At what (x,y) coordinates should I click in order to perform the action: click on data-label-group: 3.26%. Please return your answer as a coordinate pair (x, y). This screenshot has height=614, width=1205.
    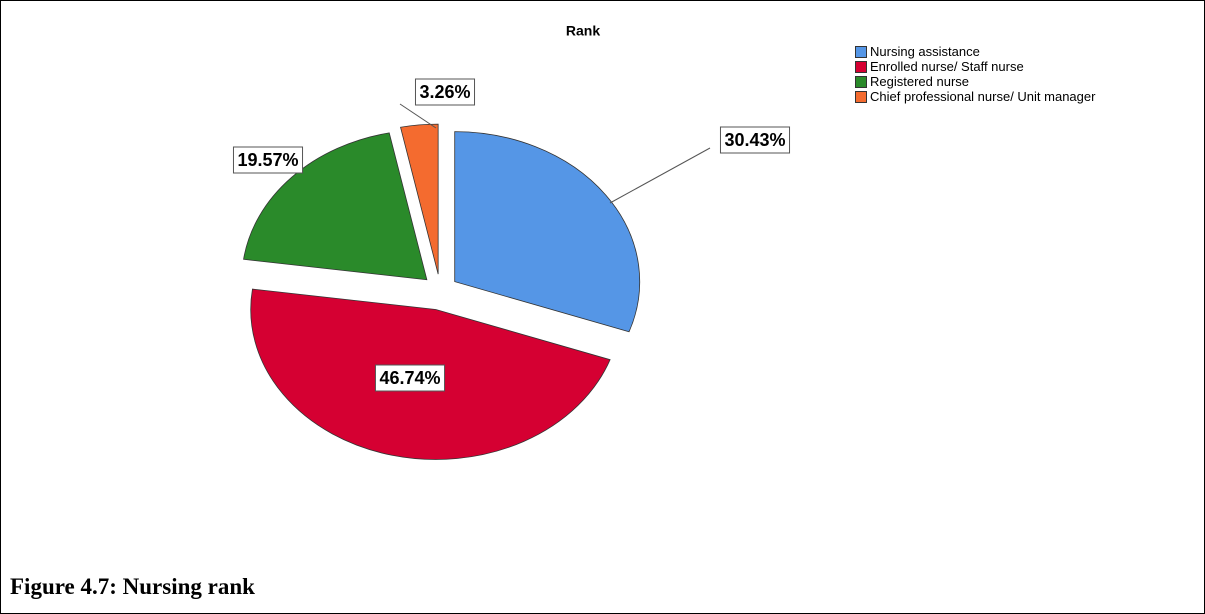
    Looking at the image, I should click on (445, 92).